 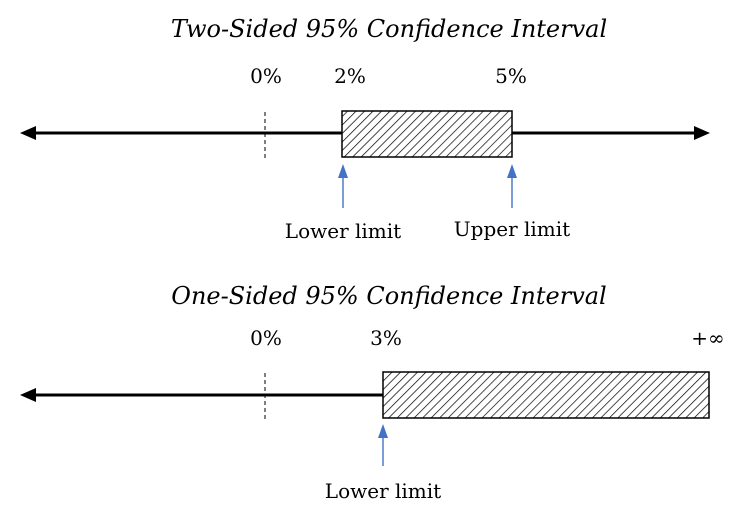 What do you see at coordinates (511, 76) in the screenshot?
I see `tick-label-upper: 5%` at bounding box center [511, 76].